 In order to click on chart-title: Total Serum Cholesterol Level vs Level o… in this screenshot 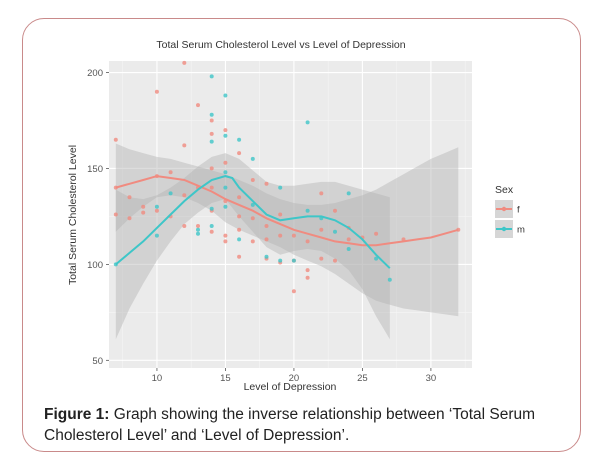, I will do `click(280, 45)`.